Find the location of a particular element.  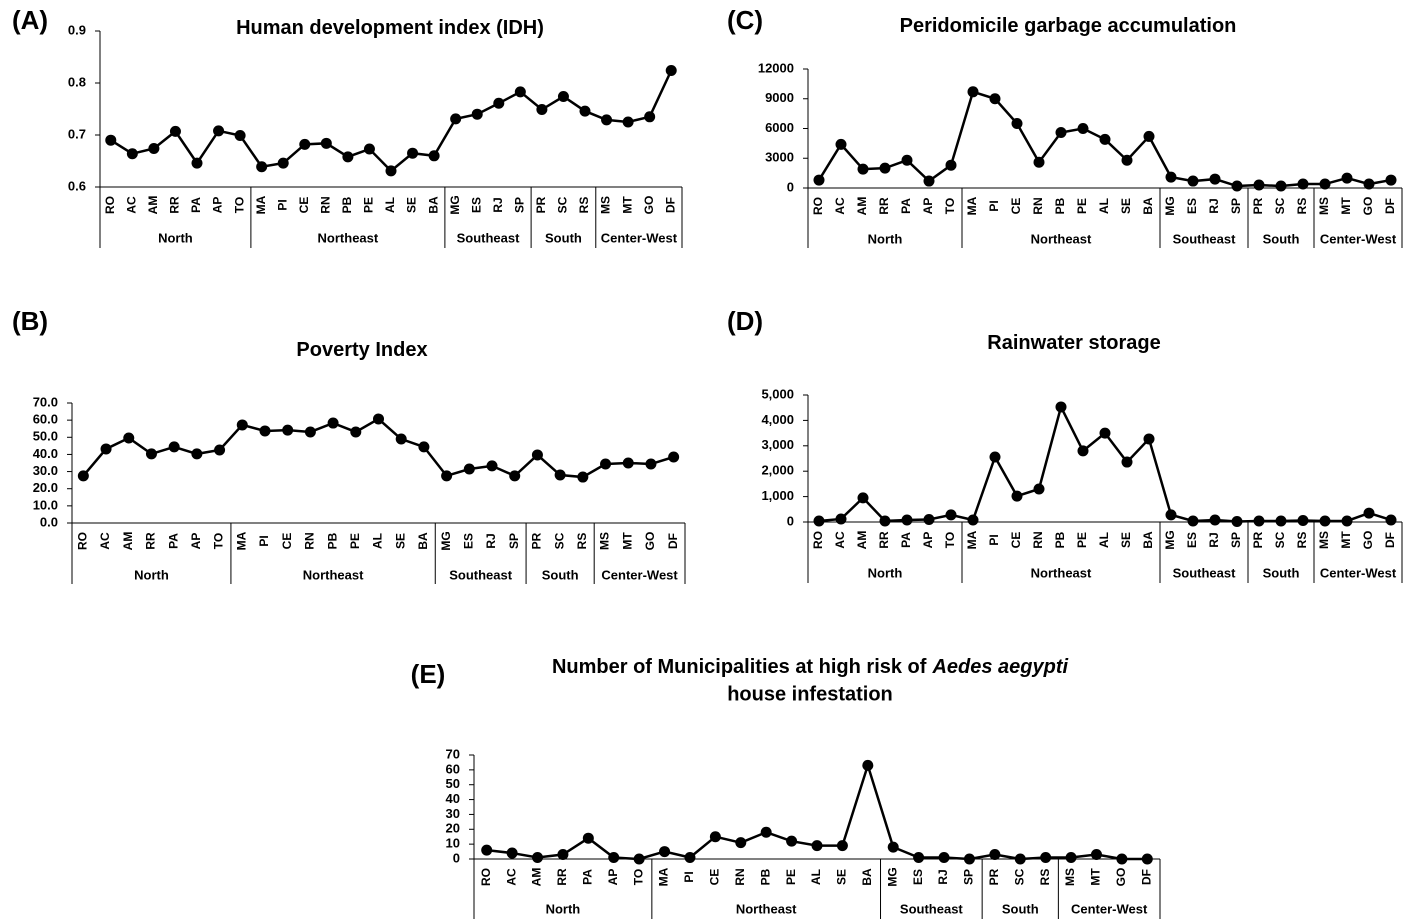

y-tick-label: 20.0 is located at coordinates (45, 487).